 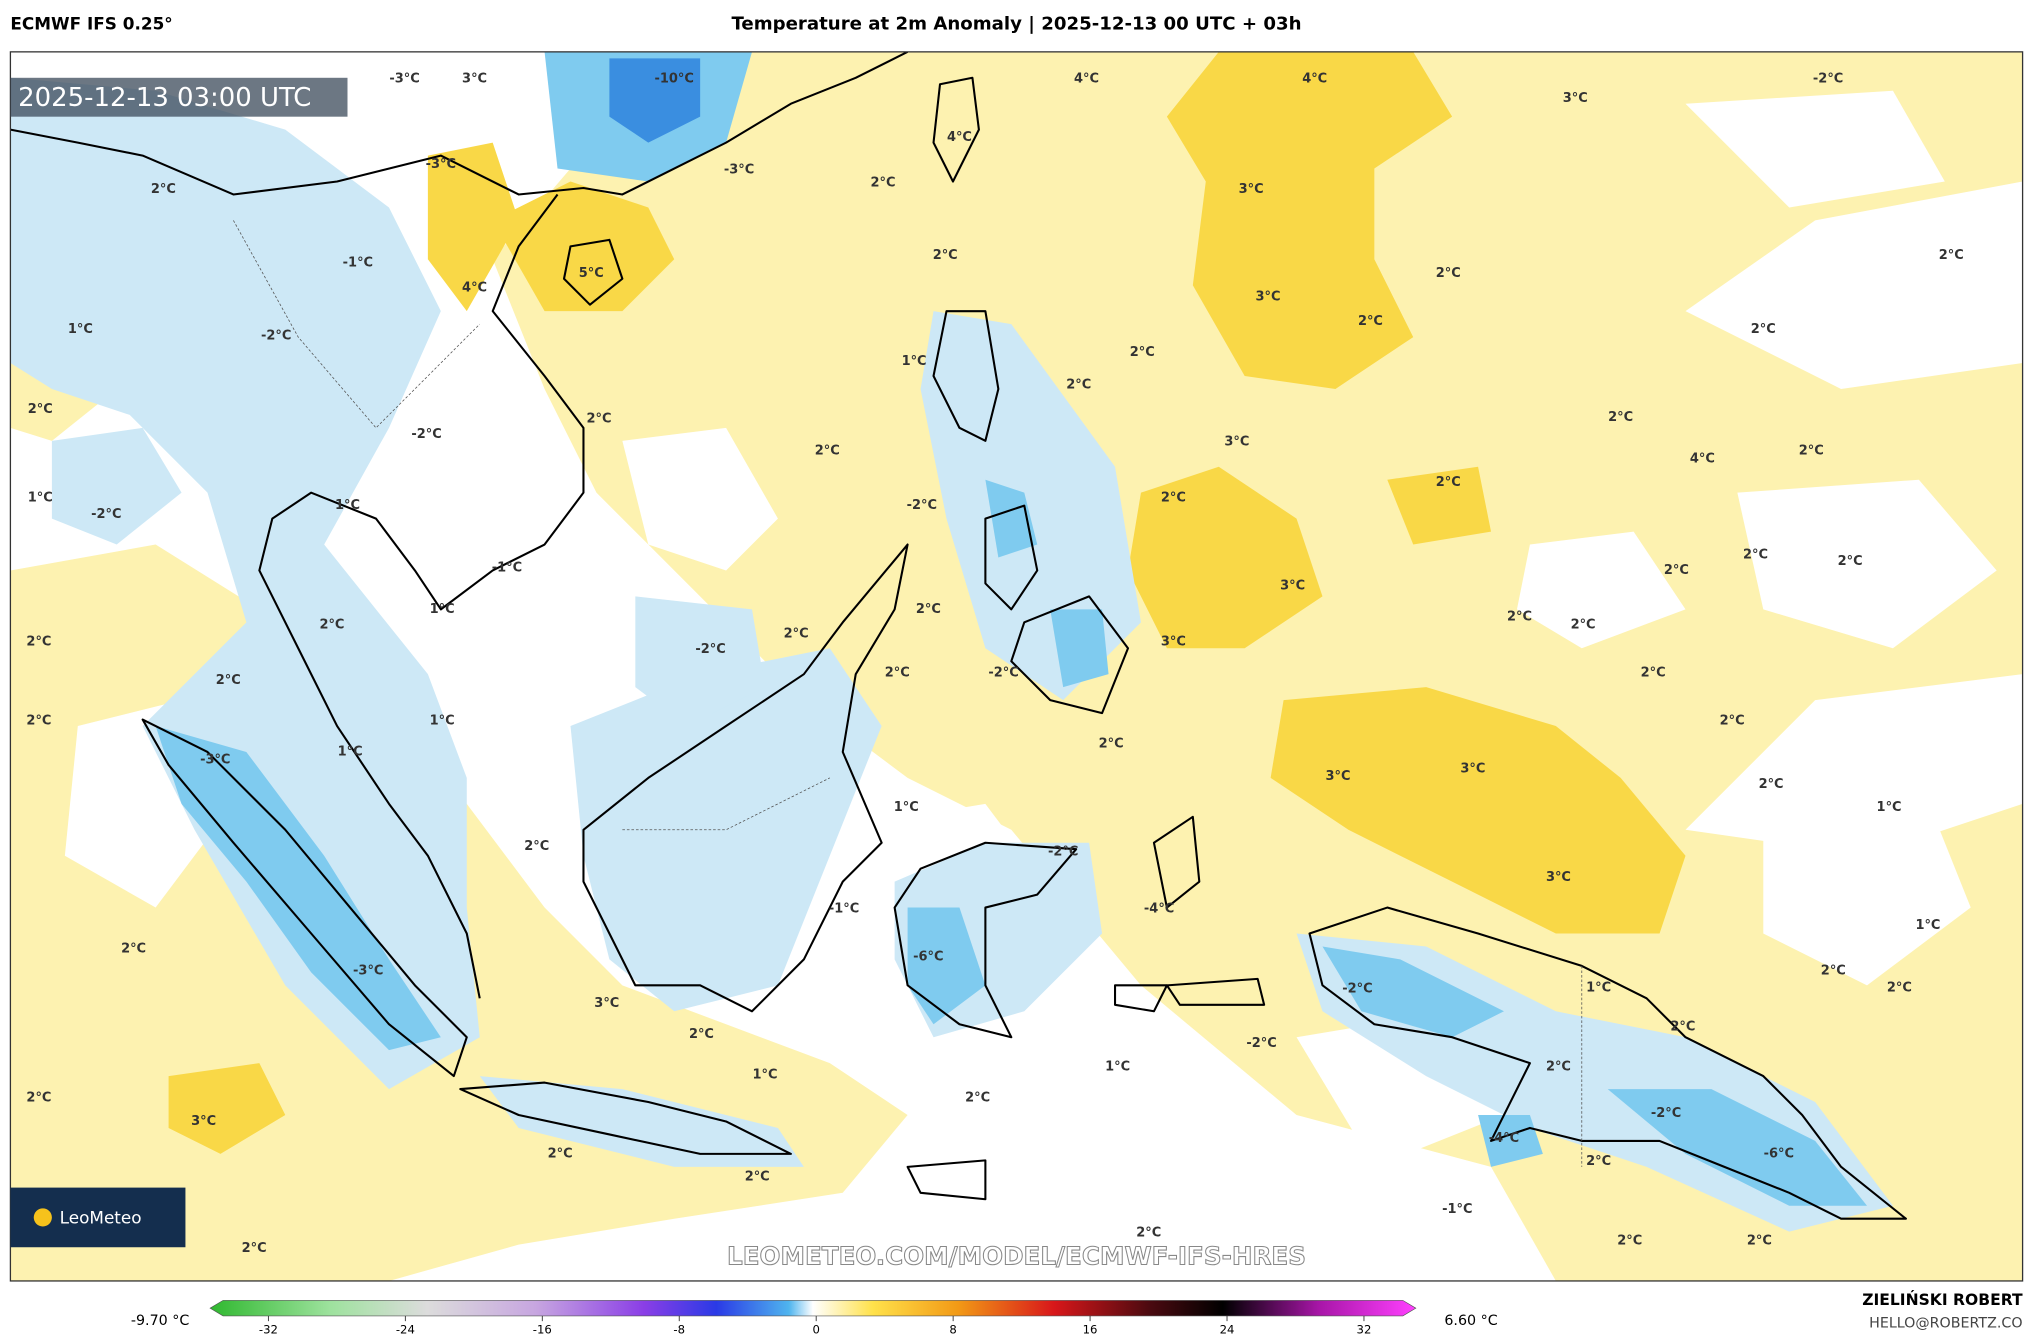 I want to click on contour-label: 5°C, so click(x=591, y=273).